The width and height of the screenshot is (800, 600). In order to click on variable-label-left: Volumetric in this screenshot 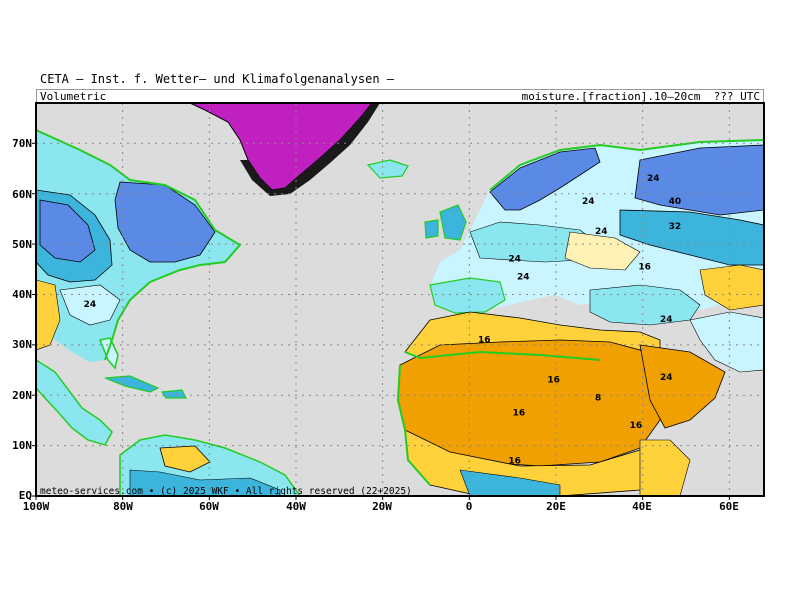, I will do `click(73, 96)`.